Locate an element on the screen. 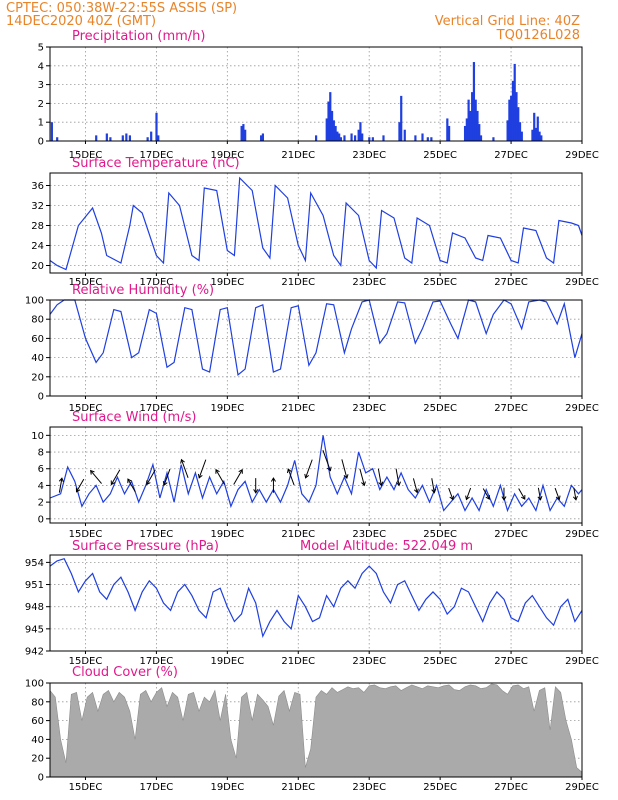  x-tick-label: 23DEC is located at coordinates (369, 282).